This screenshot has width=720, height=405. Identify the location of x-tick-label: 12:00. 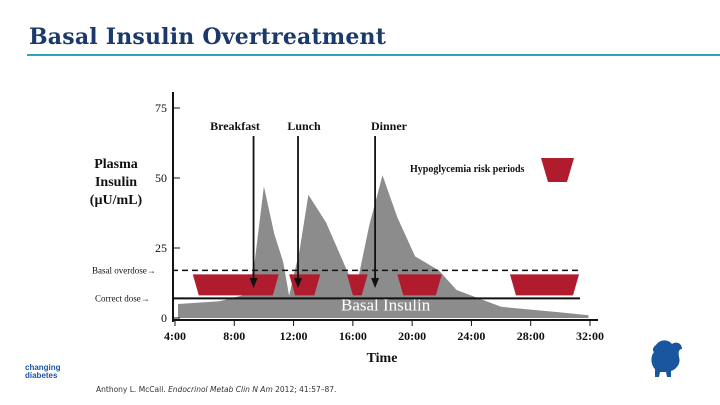
(294, 336).